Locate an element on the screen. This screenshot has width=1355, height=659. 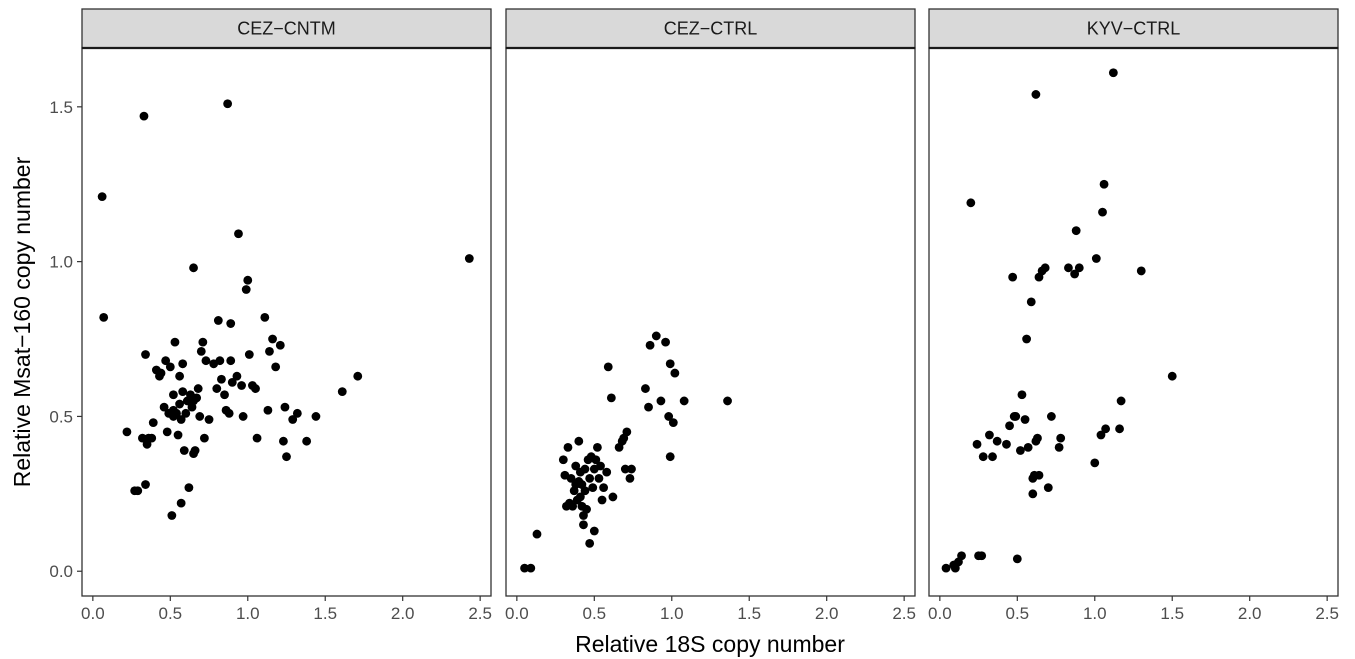
facet-strip is located at coordinates (1133, 28).